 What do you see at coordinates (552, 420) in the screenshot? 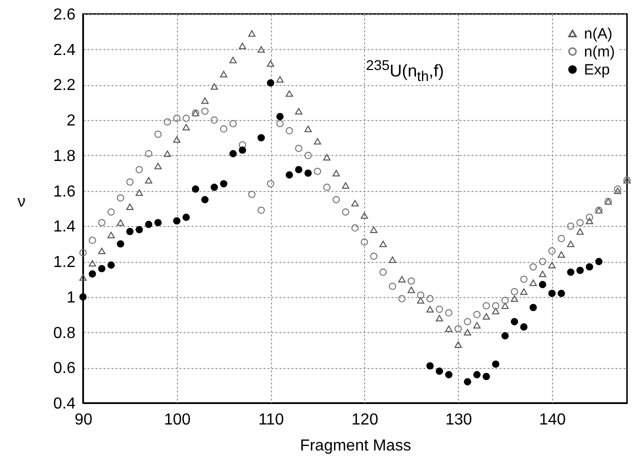
I see `x-tick-label: 140` at bounding box center [552, 420].